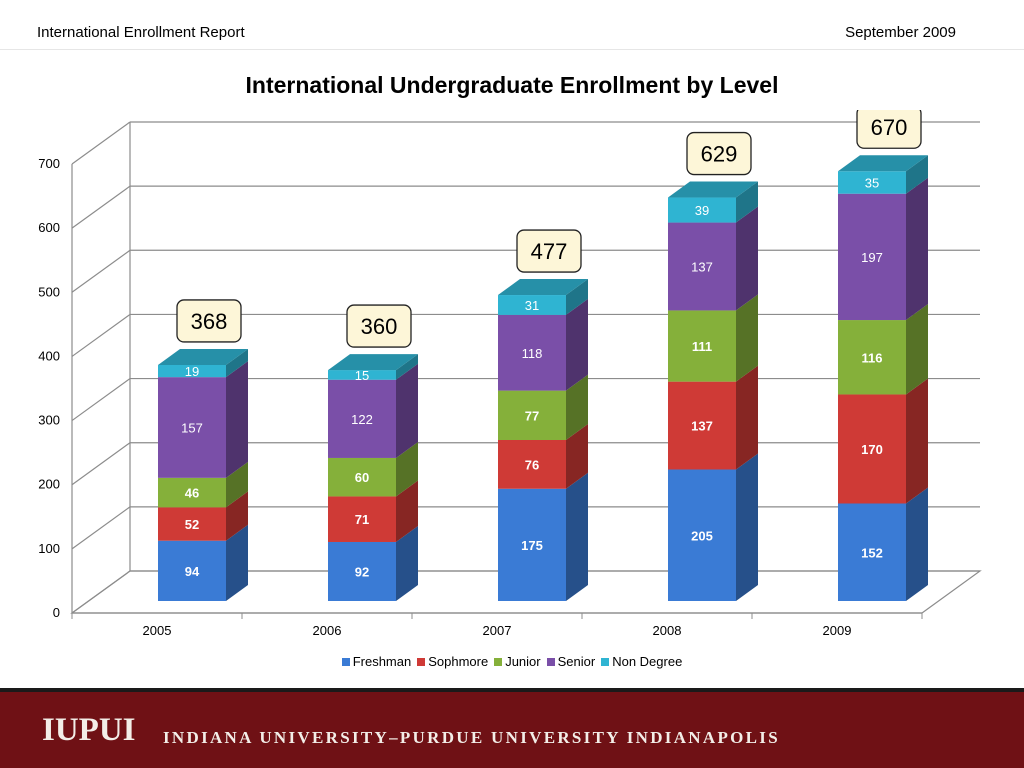 The width and height of the screenshot is (1024, 768). I want to click on y-tick-label: 600, so click(49, 227).